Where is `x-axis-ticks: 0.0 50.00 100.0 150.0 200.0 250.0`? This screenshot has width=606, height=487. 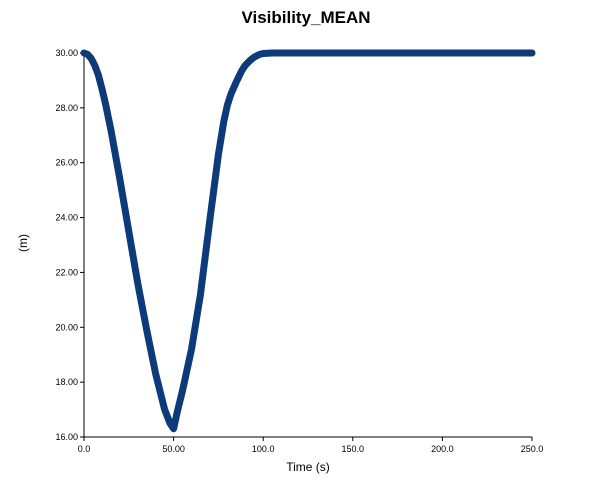 x-axis-ticks: 0.0 50.00 100.0 150.0 200.0 250.0 is located at coordinates (311, 445).